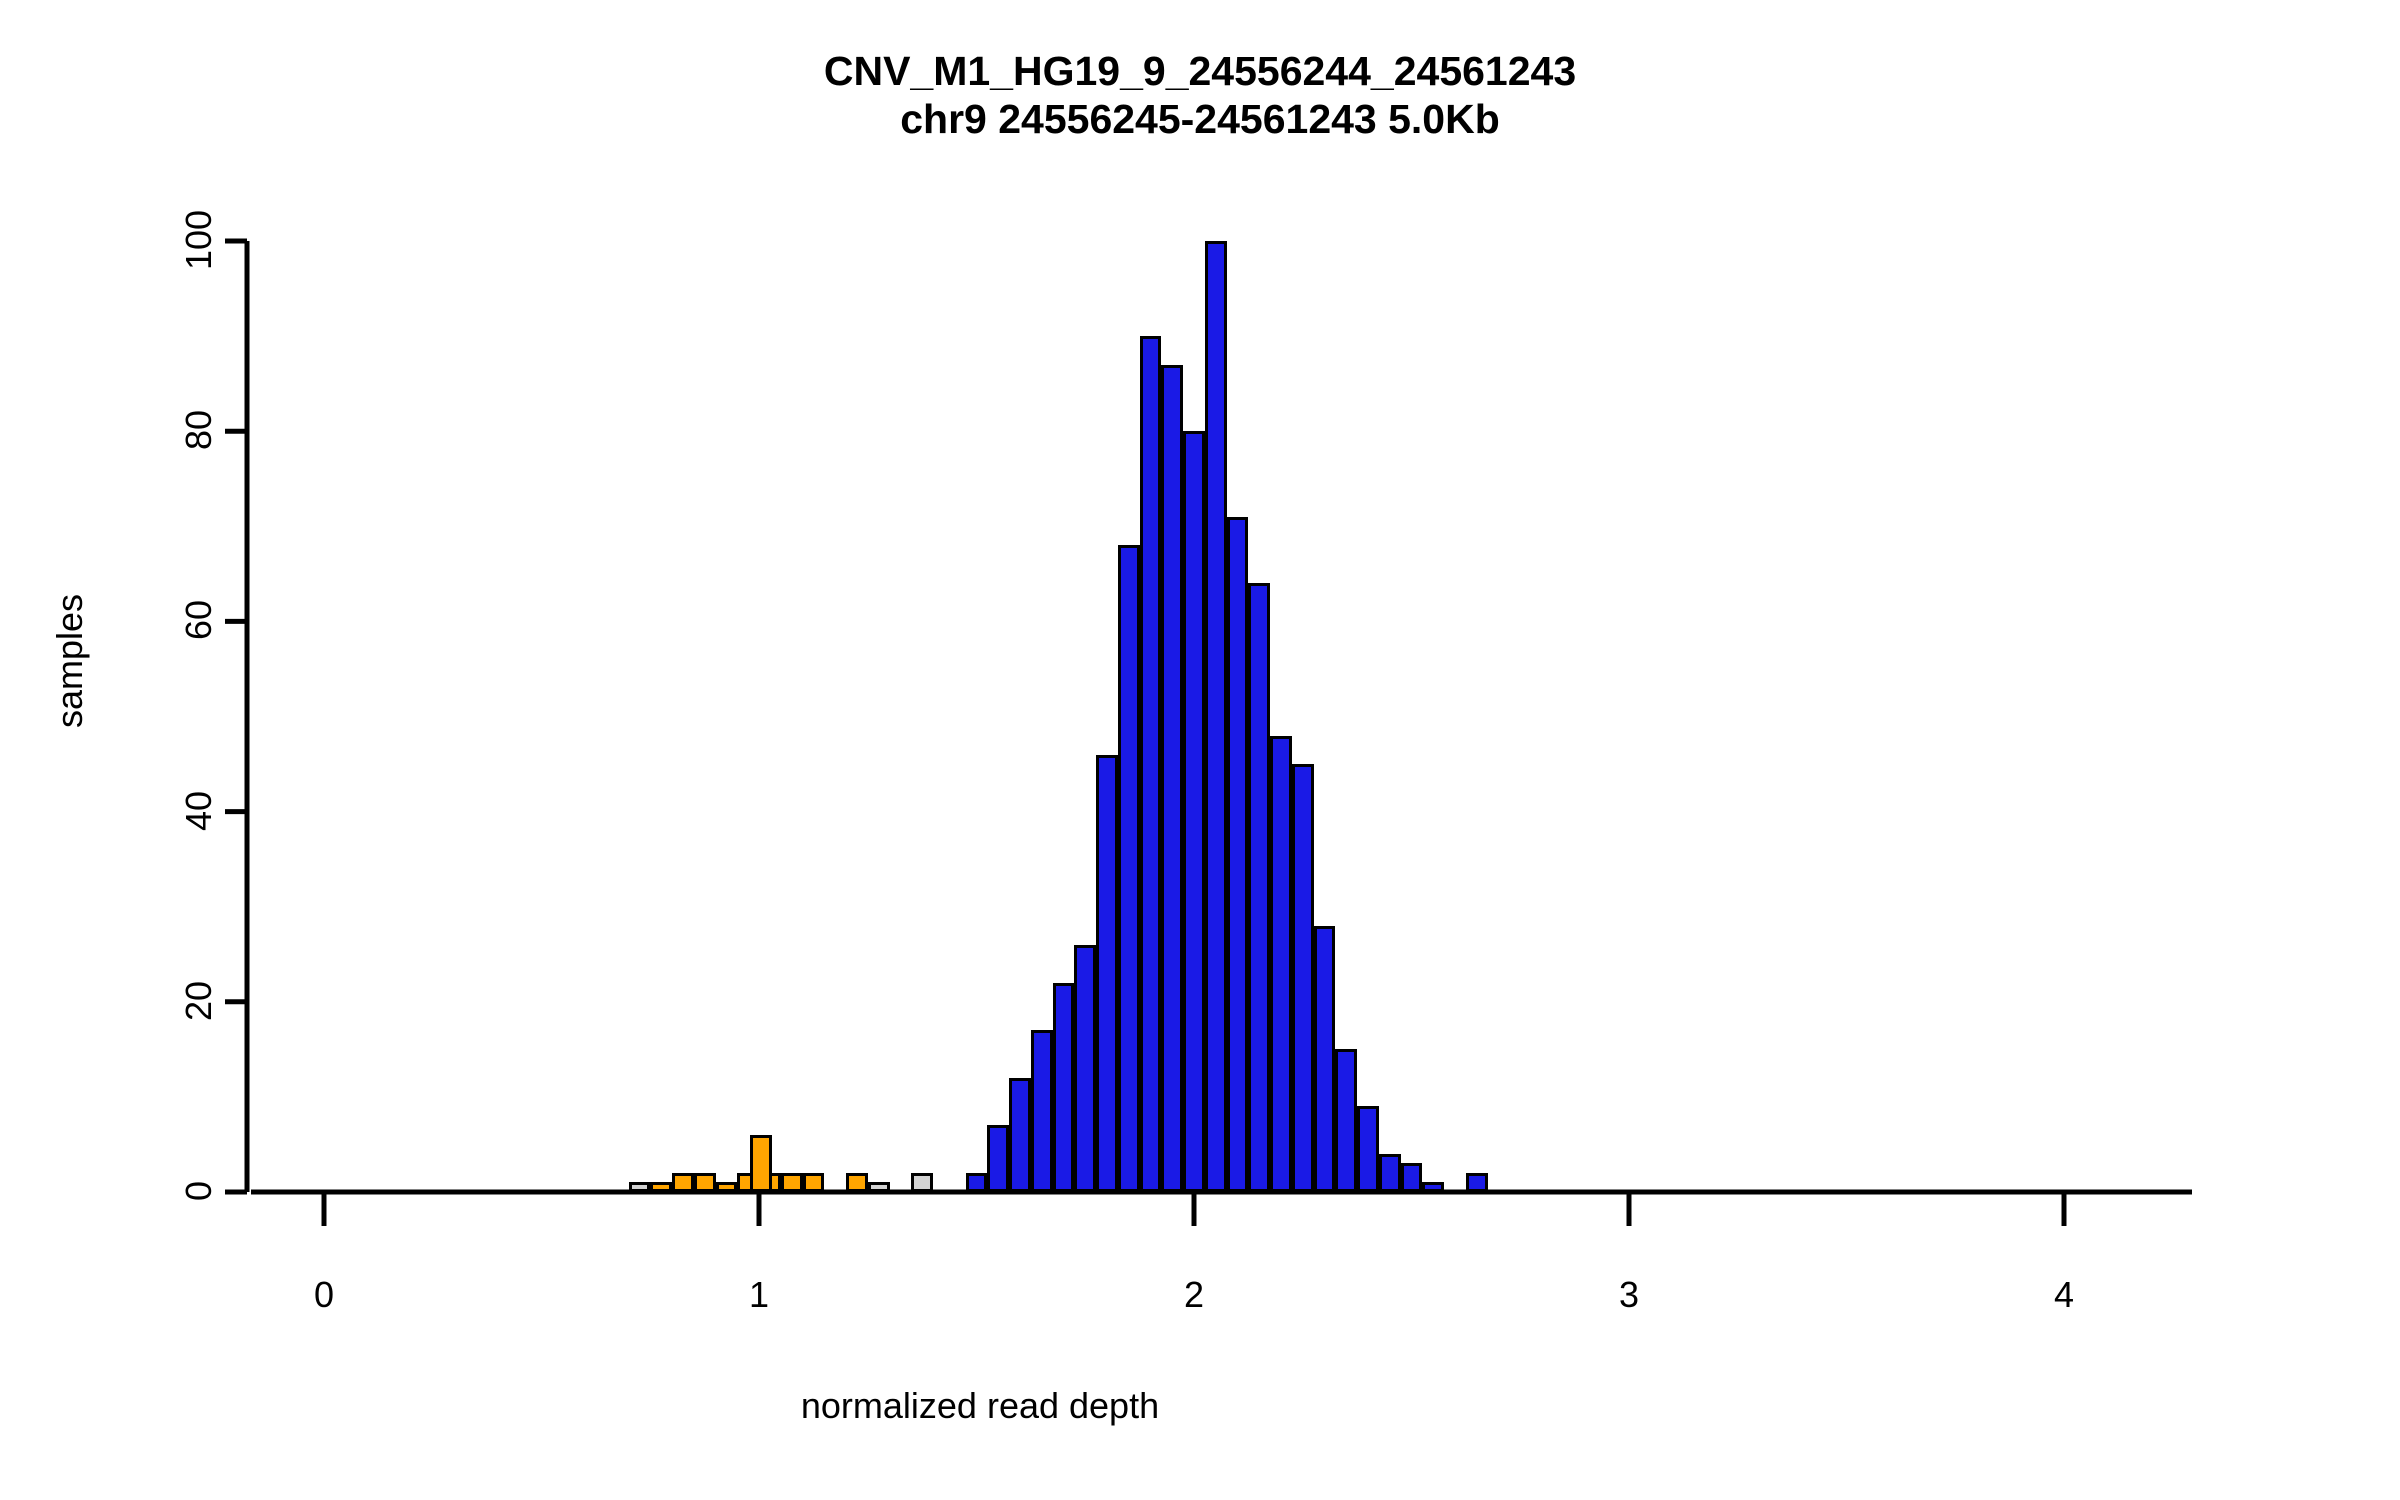 This screenshot has height=1500, width=2400. What do you see at coordinates (980, 1405) in the screenshot?
I see `x-axis-label: normalized read depth` at bounding box center [980, 1405].